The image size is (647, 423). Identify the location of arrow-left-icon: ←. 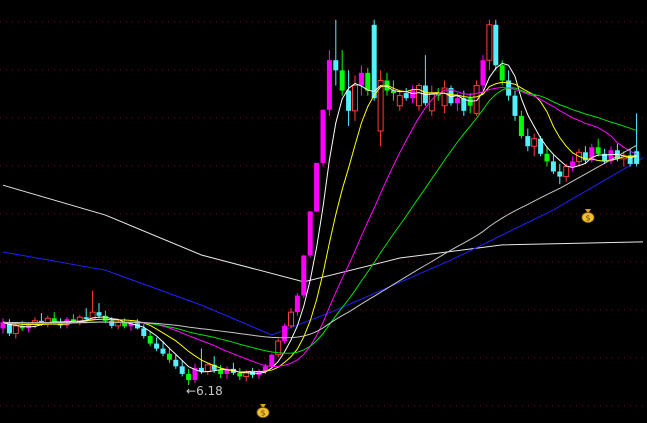
(191, 391).